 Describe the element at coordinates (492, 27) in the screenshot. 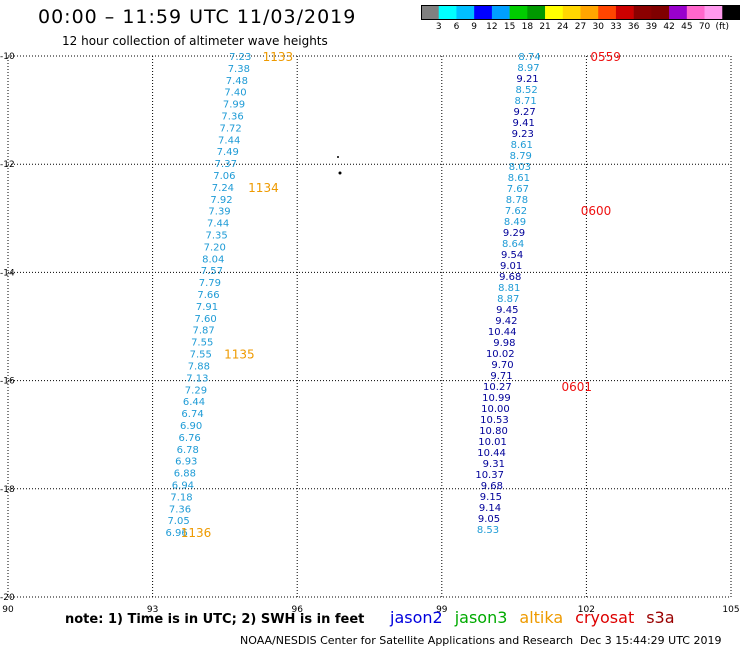

I see `scale-label: 12` at that location.